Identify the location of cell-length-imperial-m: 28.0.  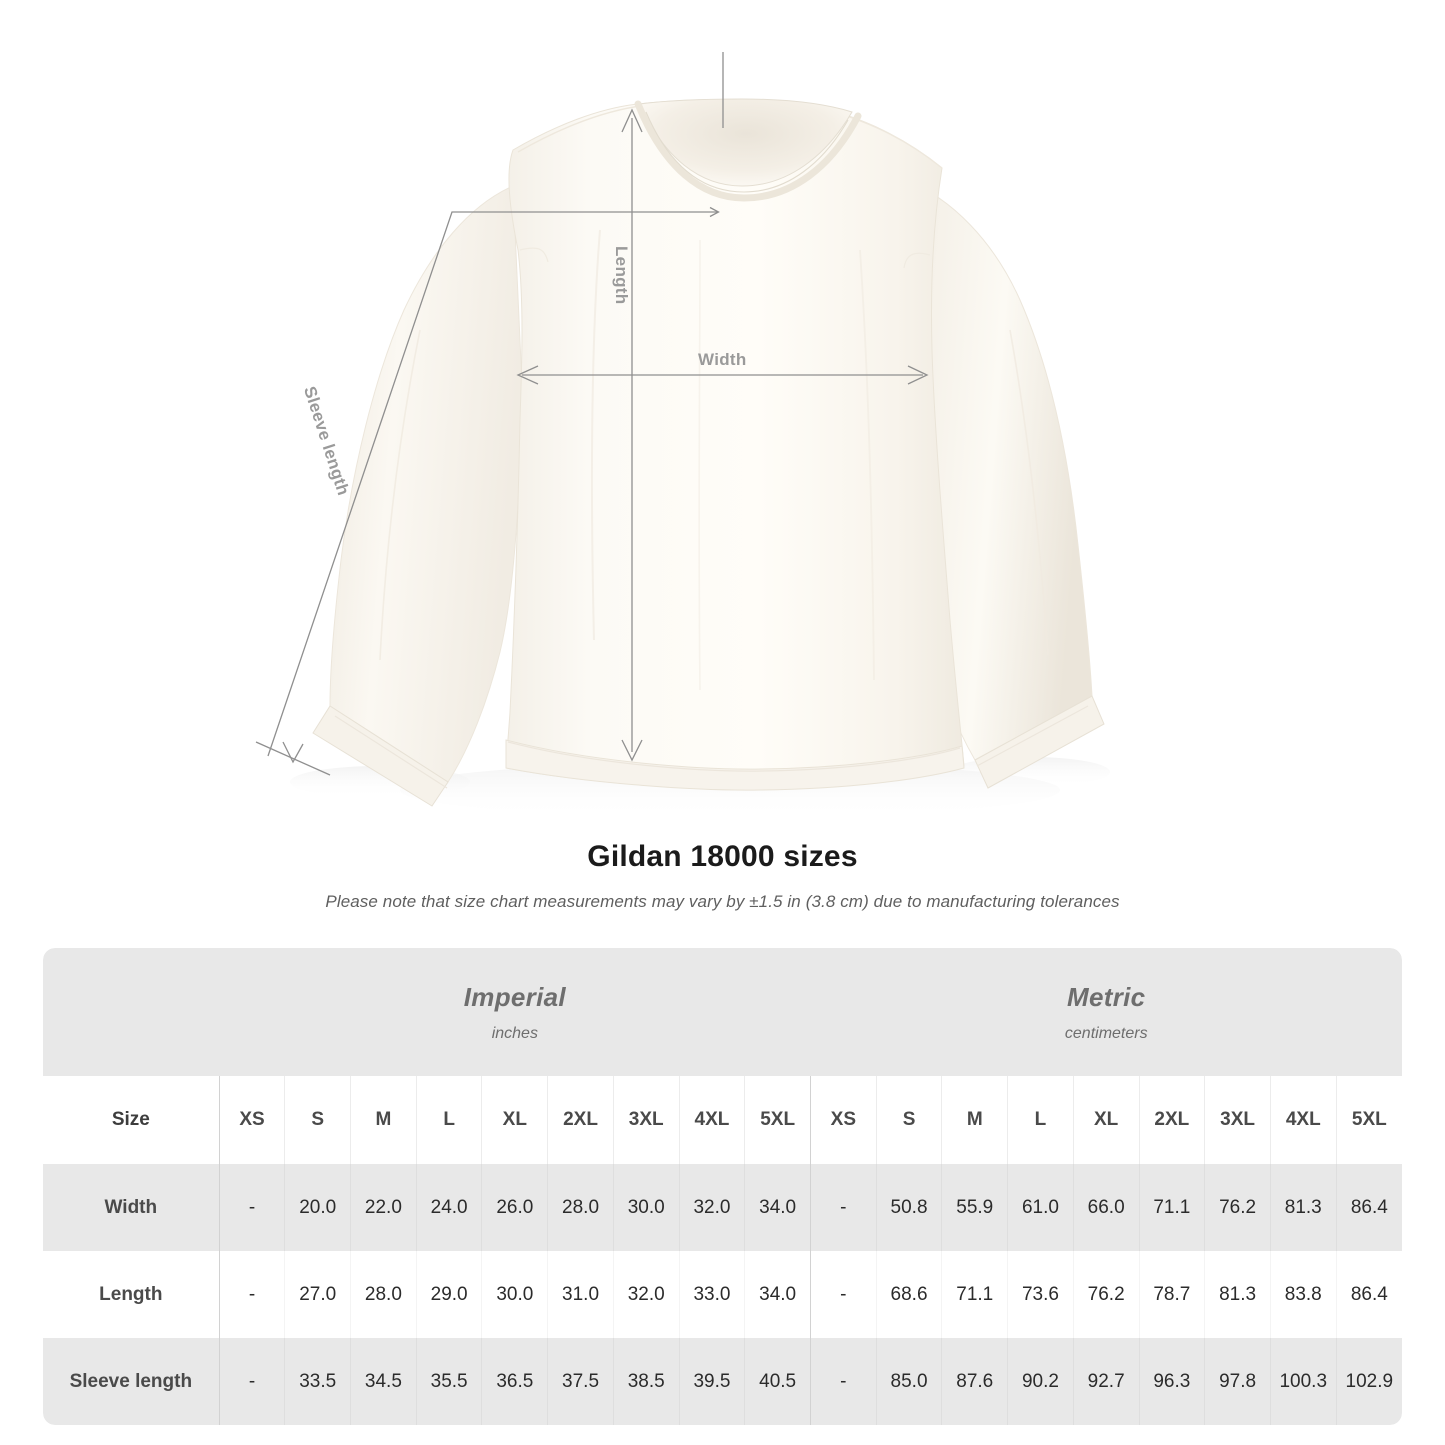
(383, 1294).